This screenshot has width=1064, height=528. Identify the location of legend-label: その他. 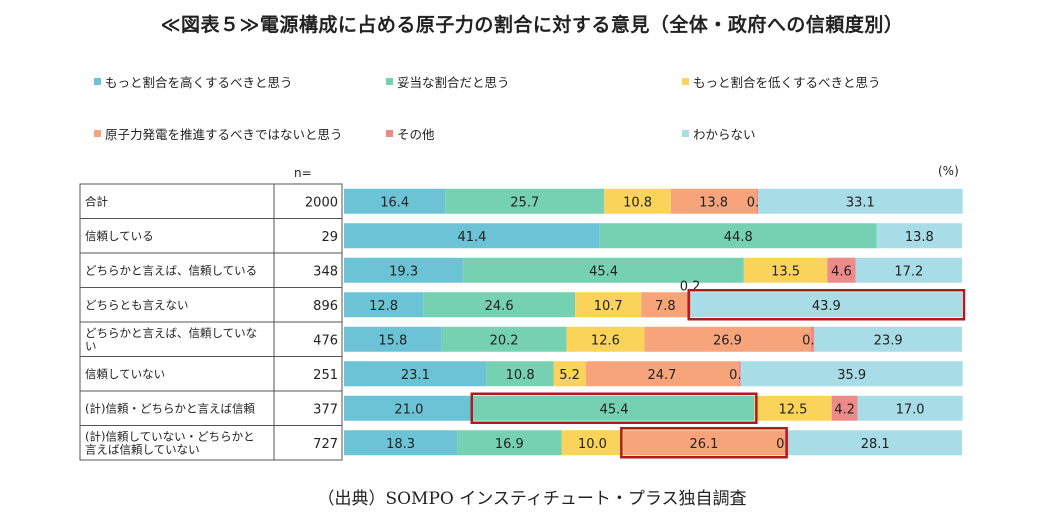
(416, 134).